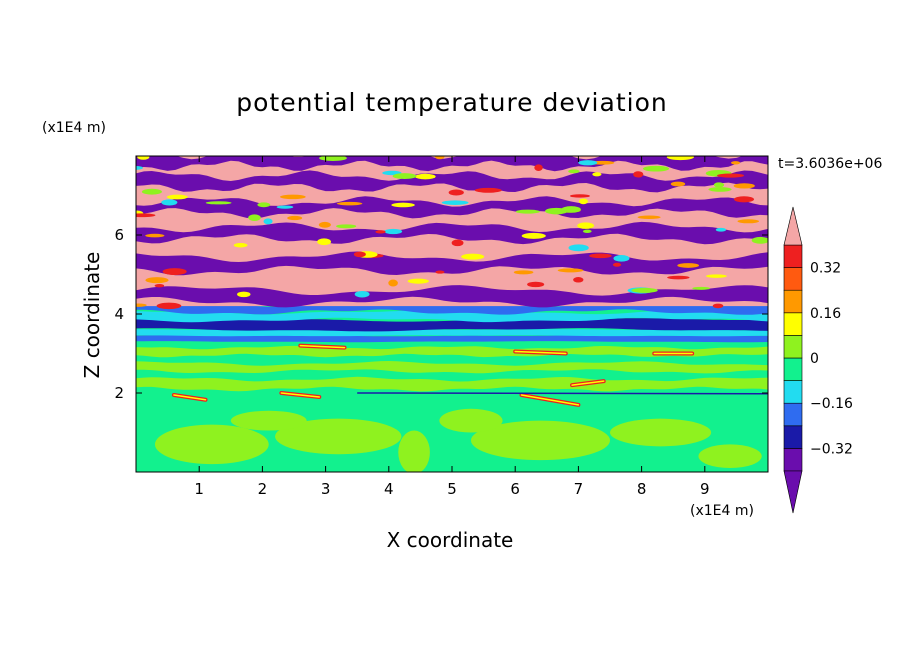 The image size is (904, 654). What do you see at coordinates (326, 489) in the screenshot?
I see `x-tick-label: 3` at bounding box center [326, 489].